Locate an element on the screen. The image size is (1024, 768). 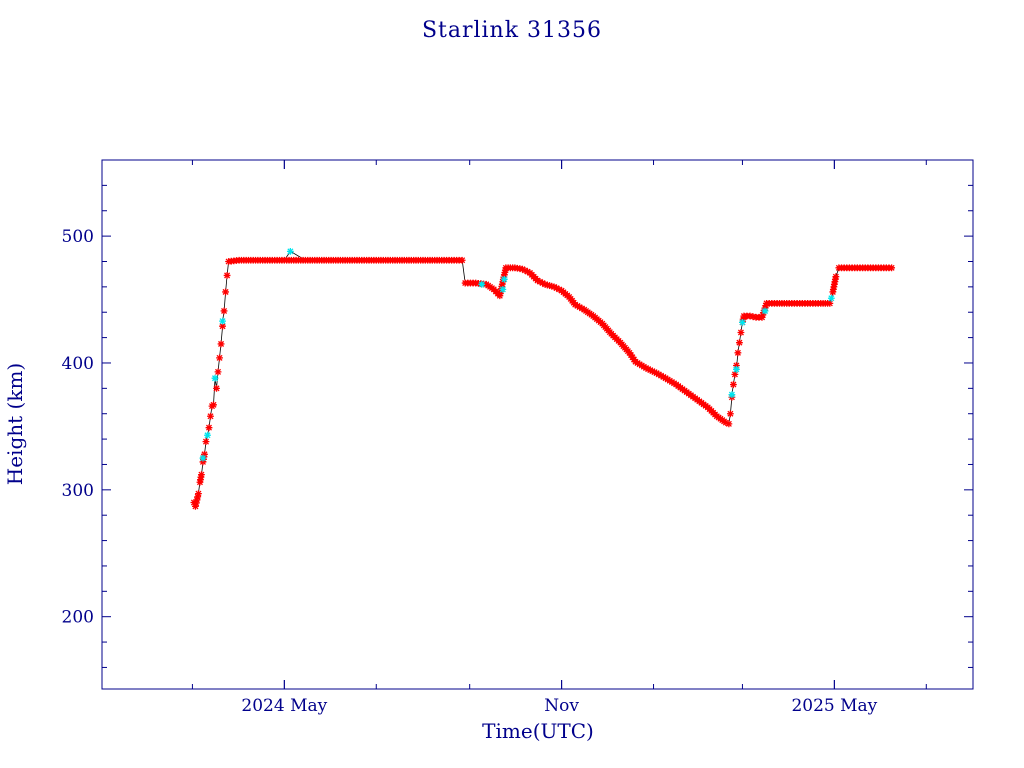
x-axis-label: Time(UTC) is located at coordinates (538, 731).